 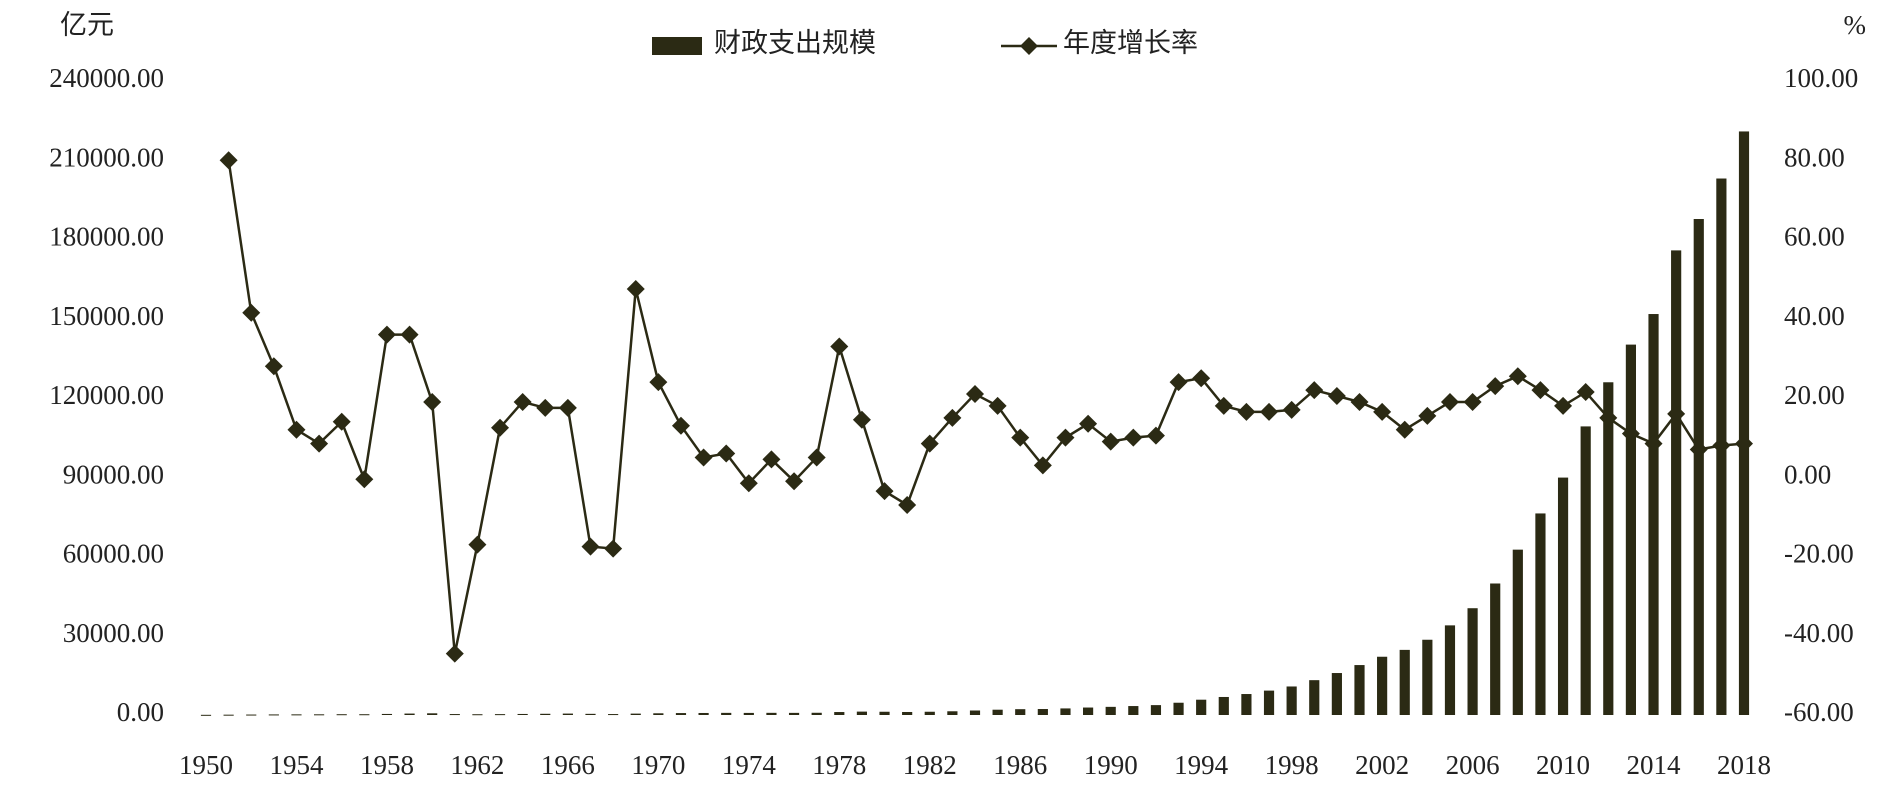 What do you see at coordinates (930, 765) in the screenshot?
I see `x-tick-label: 1982` at bounding box center [930, 765].